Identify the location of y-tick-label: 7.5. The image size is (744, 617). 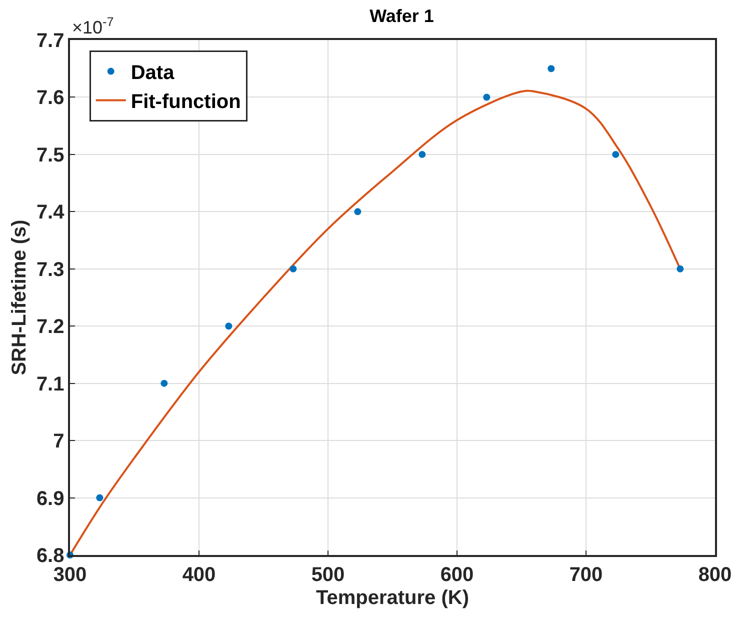
(50, 155).